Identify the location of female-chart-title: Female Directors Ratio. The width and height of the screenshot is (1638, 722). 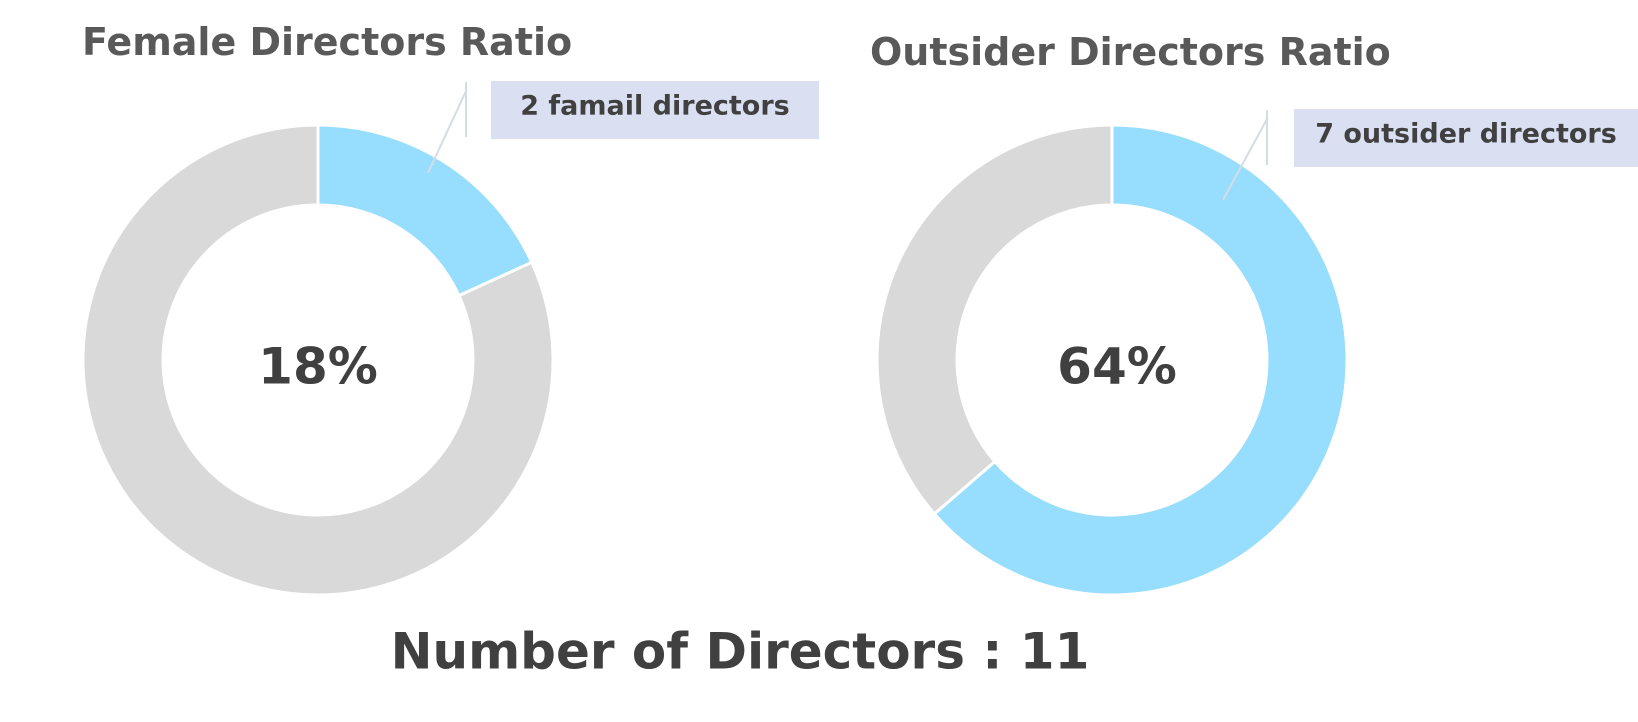
(327, 42).